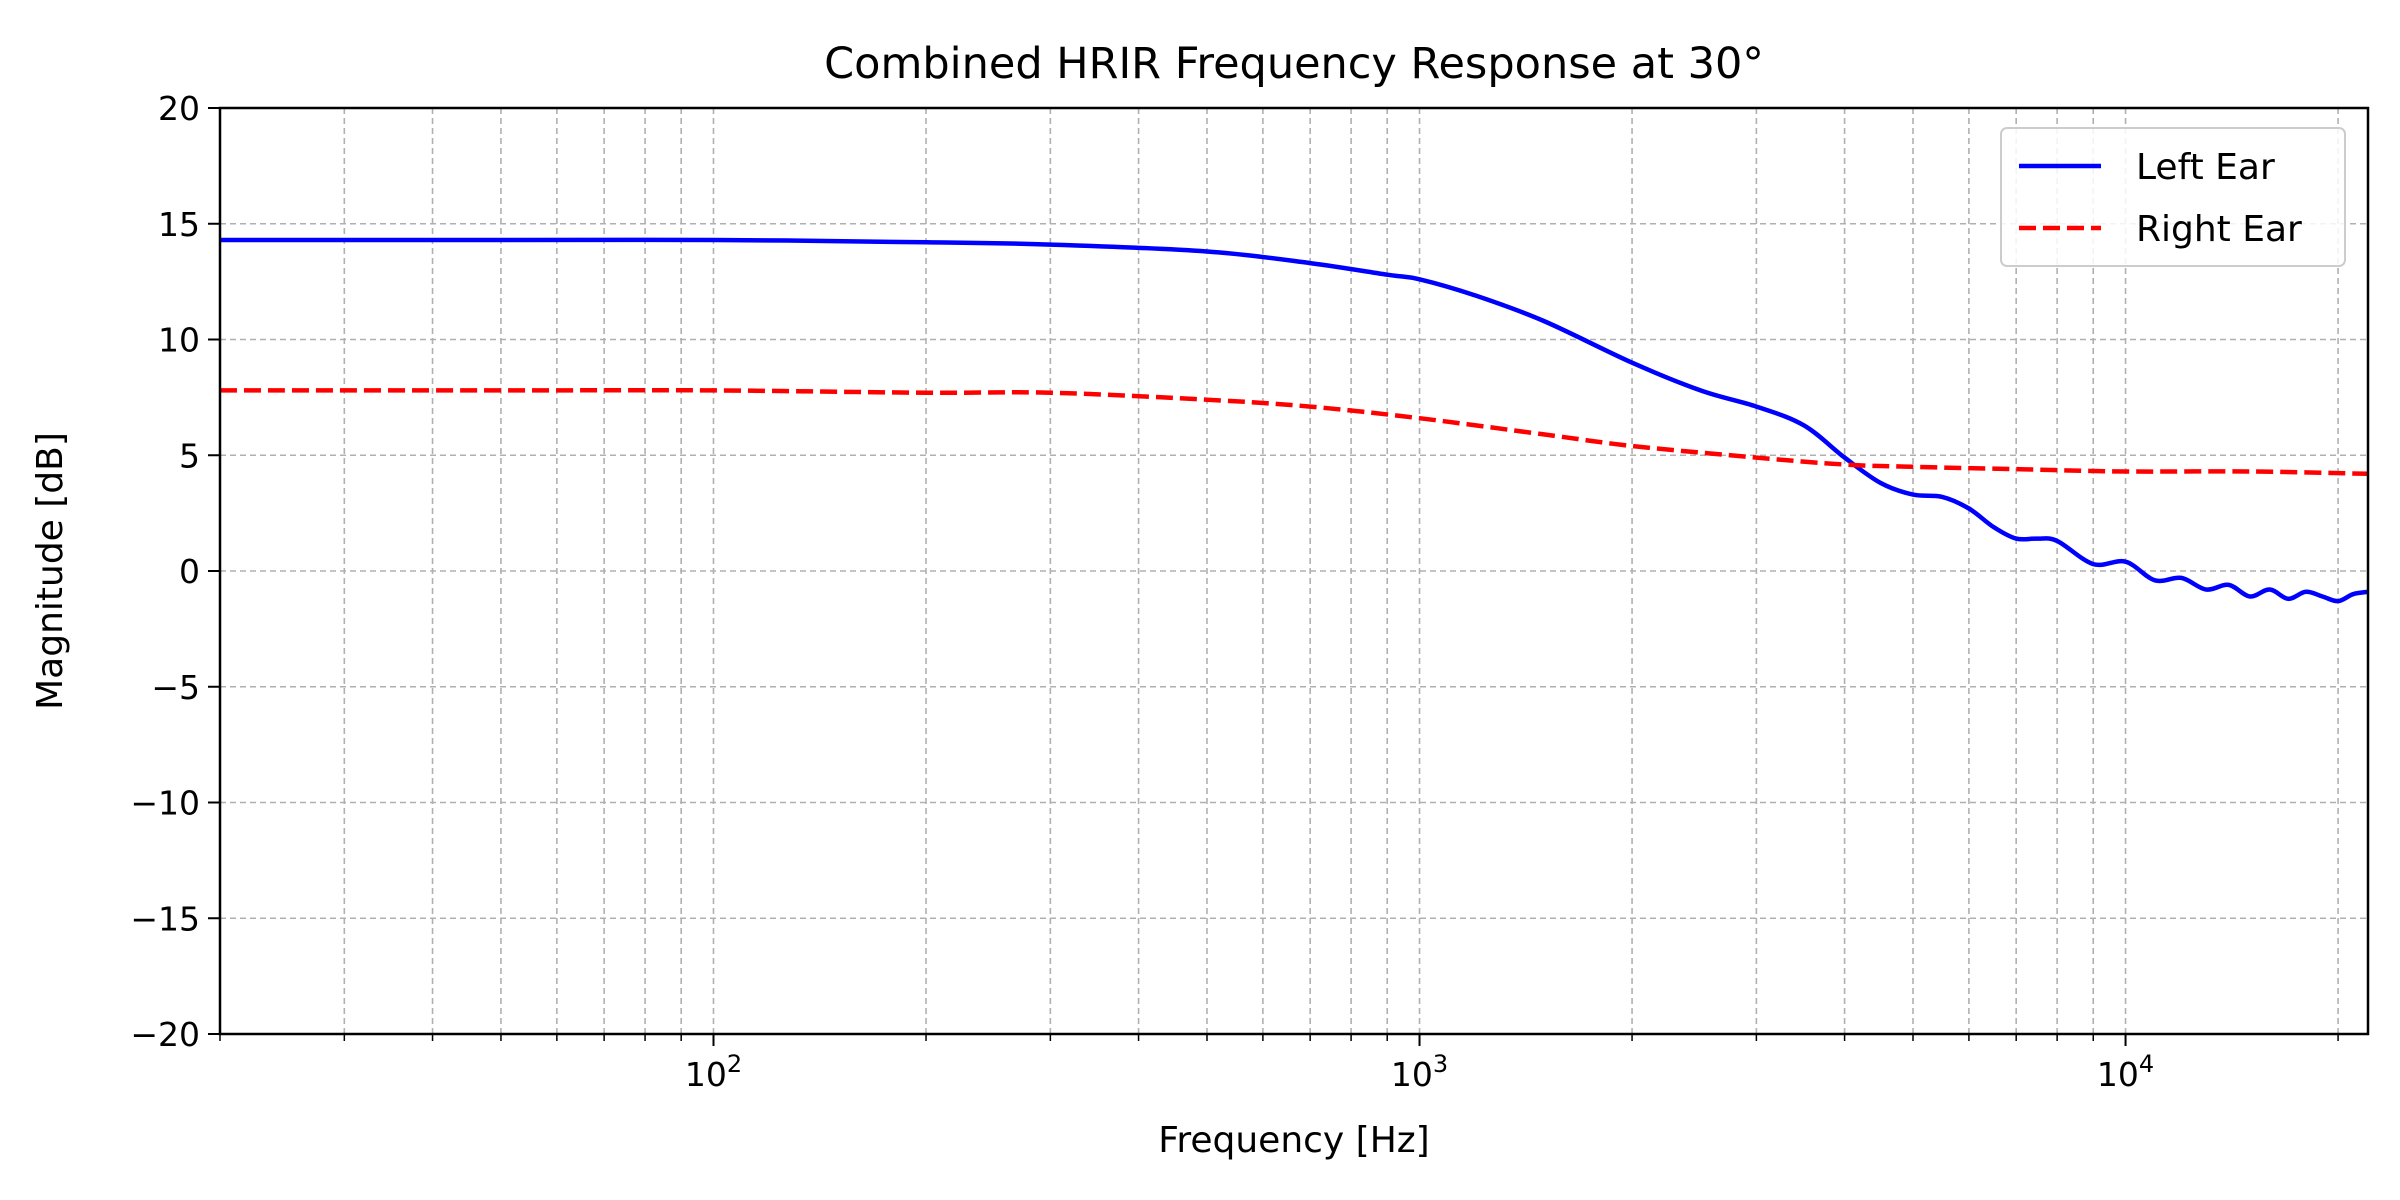 This screenshot has height=1200, width=2400. Describe the element at coordinates (189, 455) in the screenshot. I see `y-tick-label: 5` at that location.